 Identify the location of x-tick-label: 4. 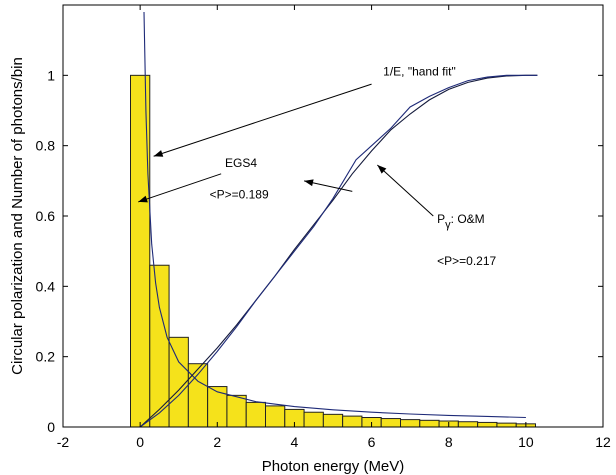
(295, 442).